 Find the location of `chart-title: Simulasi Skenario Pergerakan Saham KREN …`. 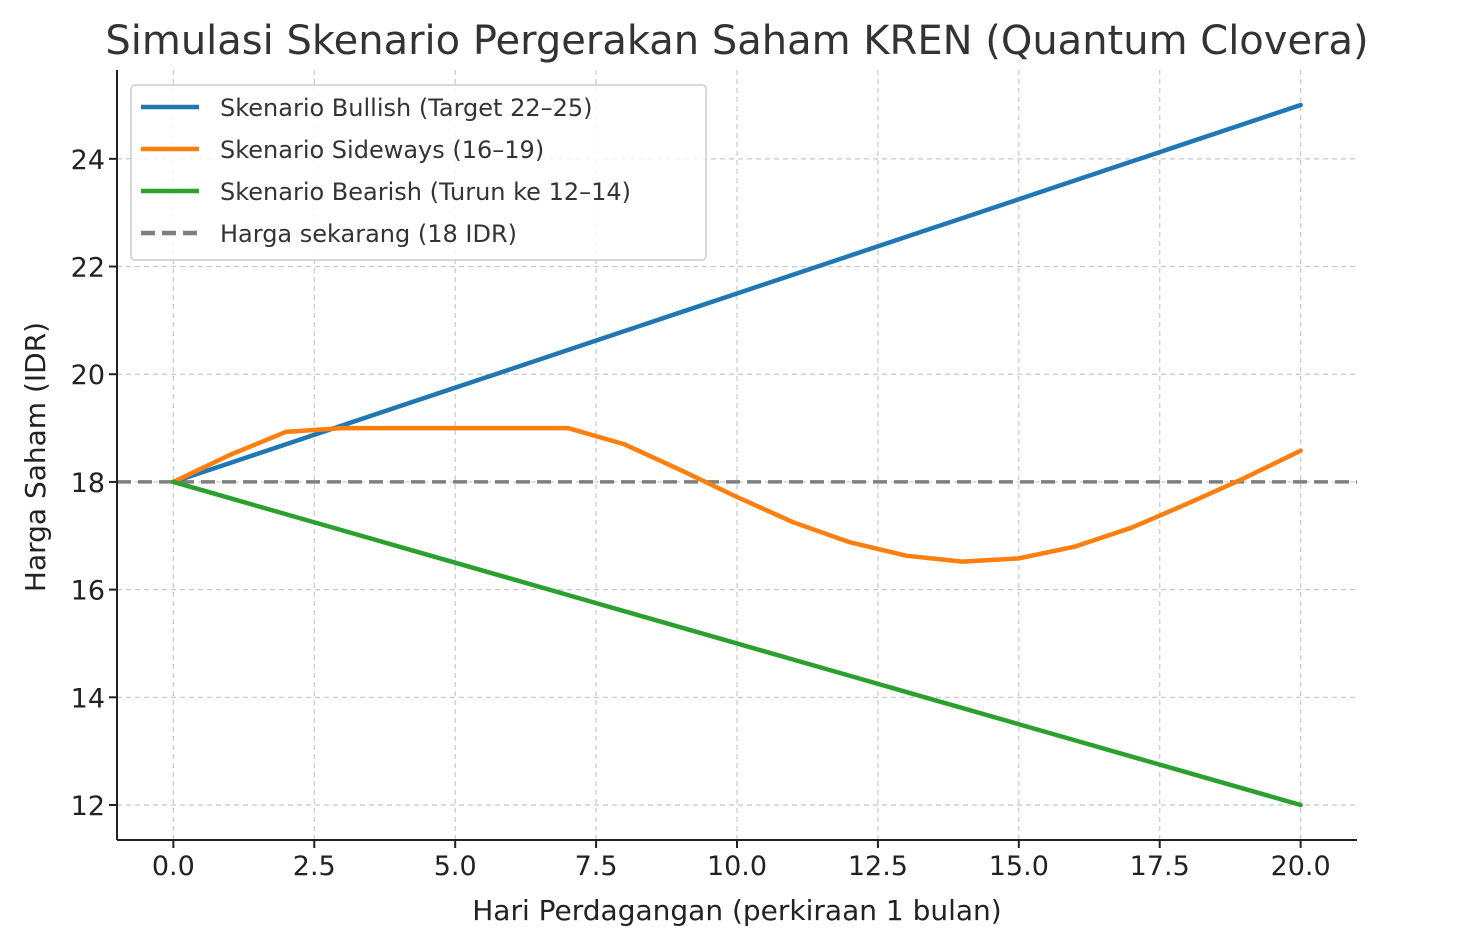

chart-title: Simulasi Skenario Pergerakan Saham KREN … is located at coordinates (736, 41).